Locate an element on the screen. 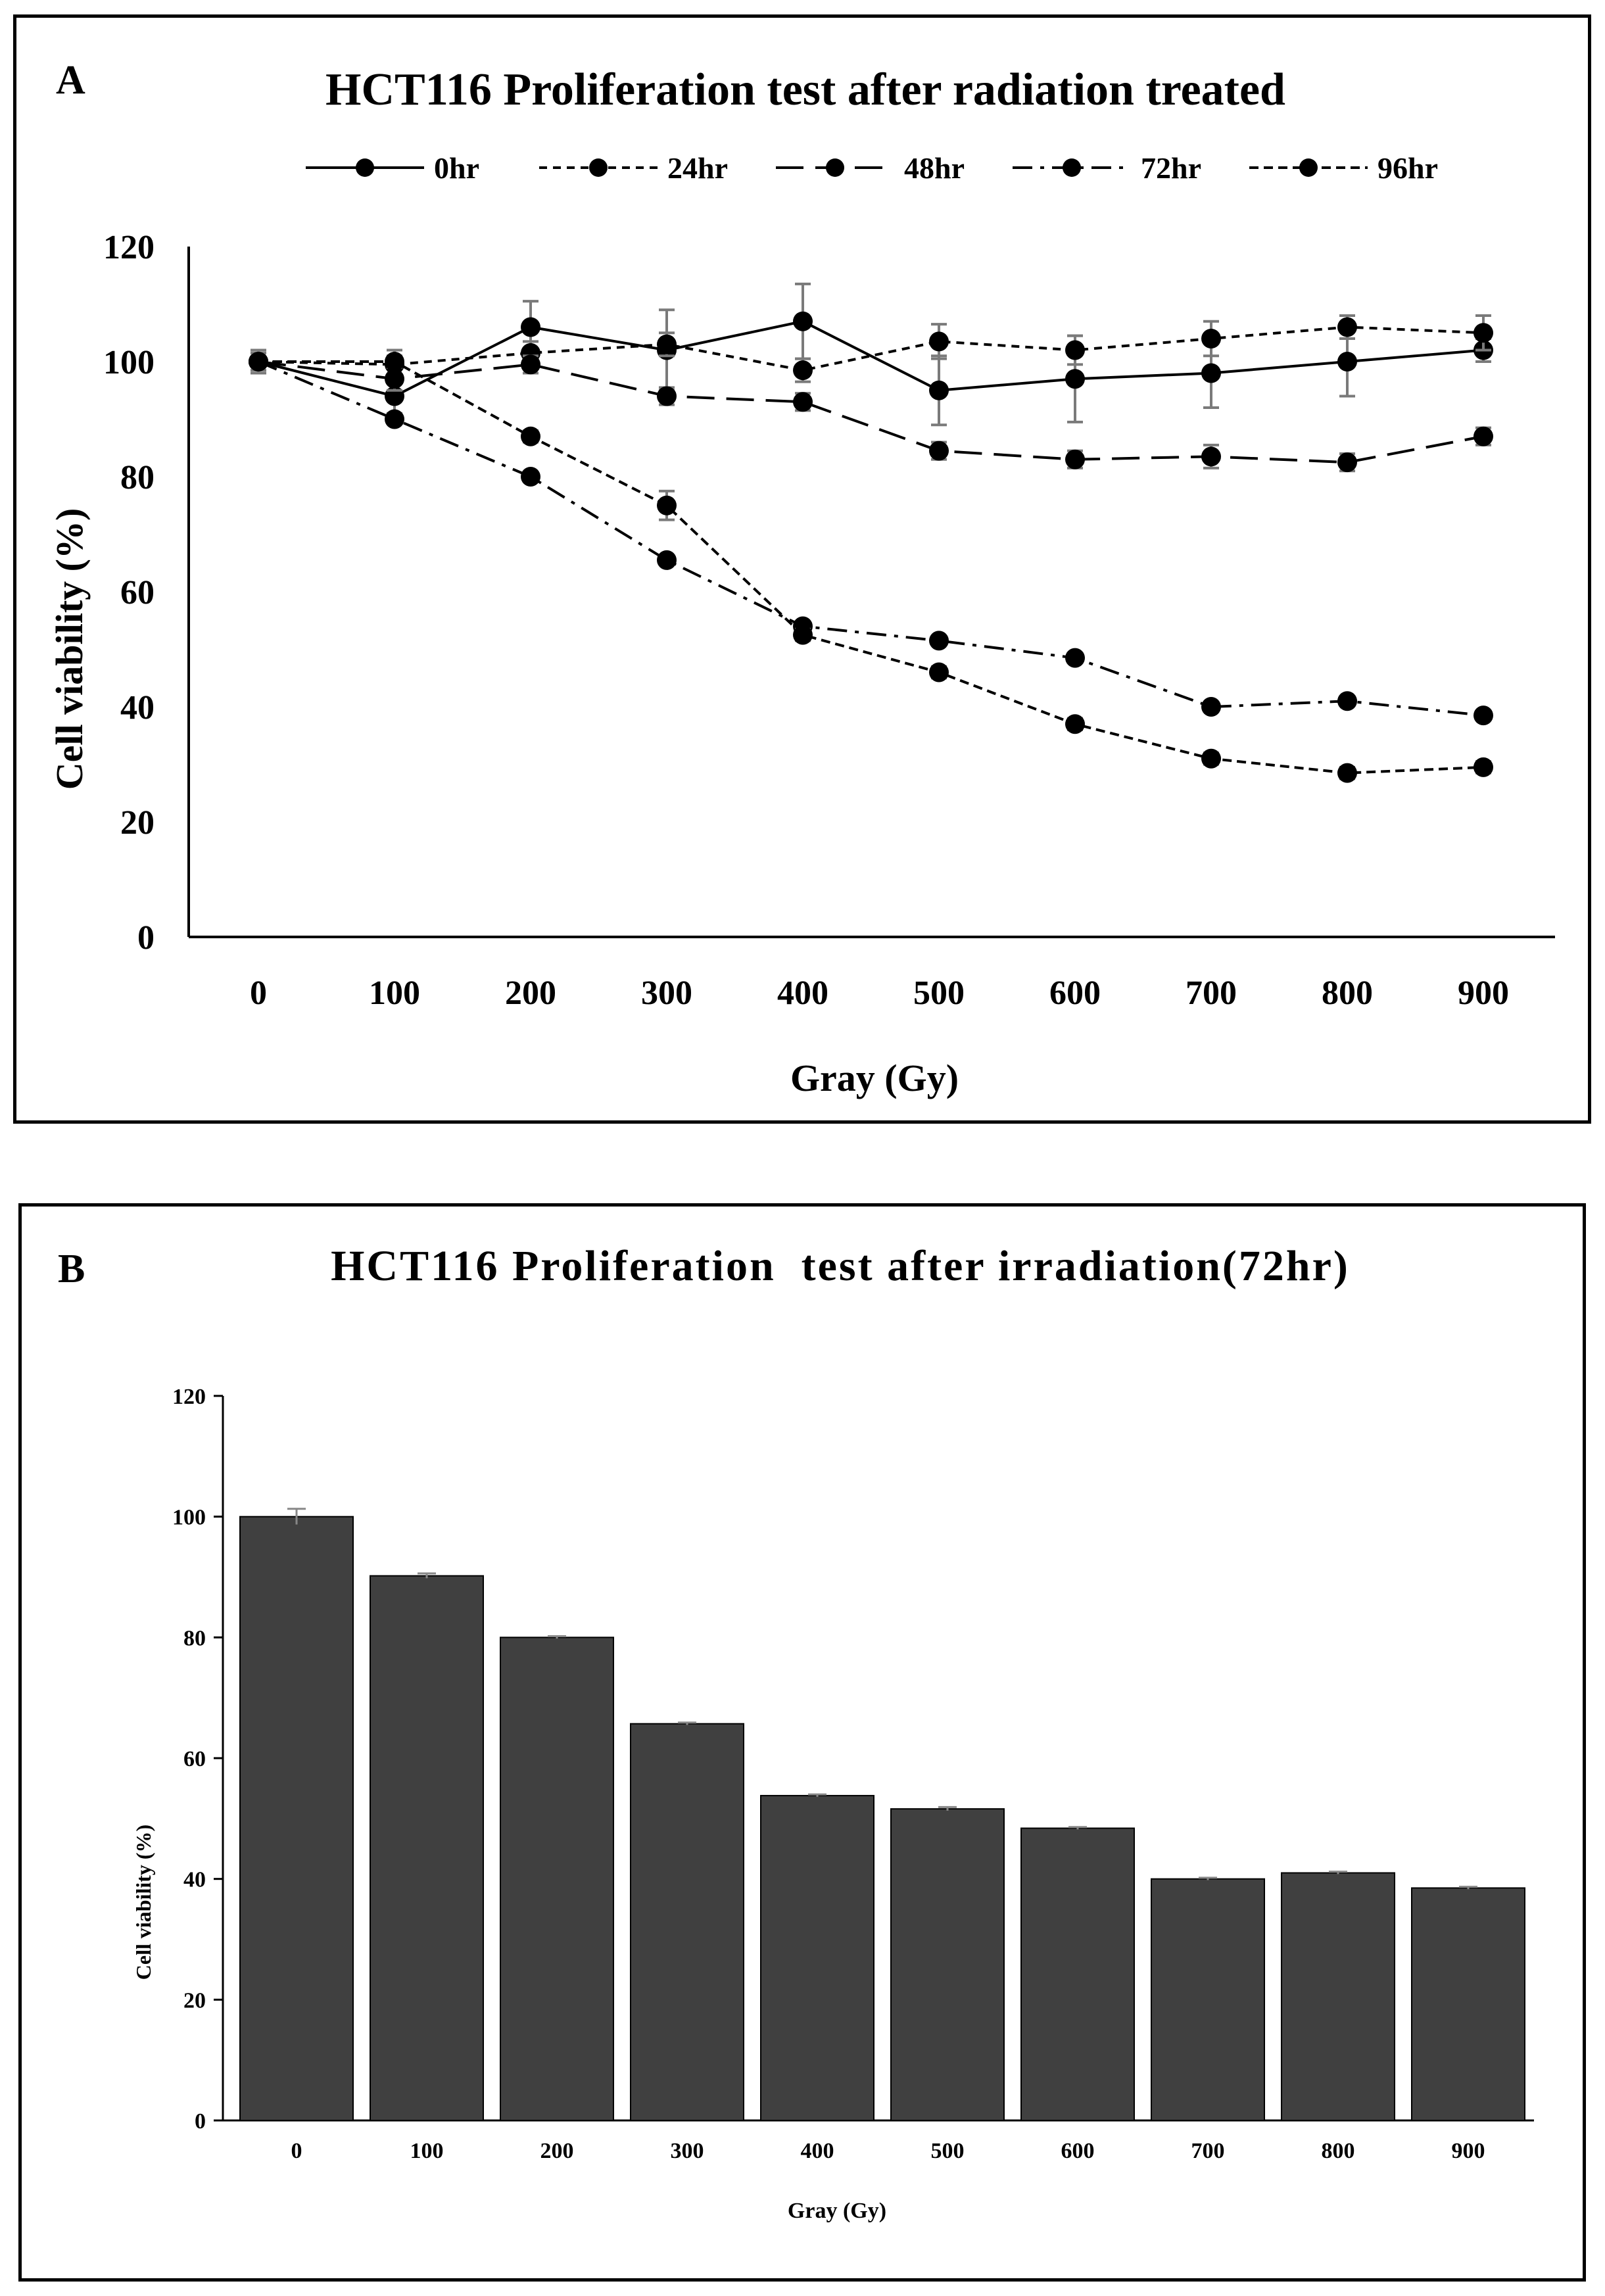 This screenshot has width=1605, height=2296. y-tick-label: 120 is located at coordinates (189, 1397).